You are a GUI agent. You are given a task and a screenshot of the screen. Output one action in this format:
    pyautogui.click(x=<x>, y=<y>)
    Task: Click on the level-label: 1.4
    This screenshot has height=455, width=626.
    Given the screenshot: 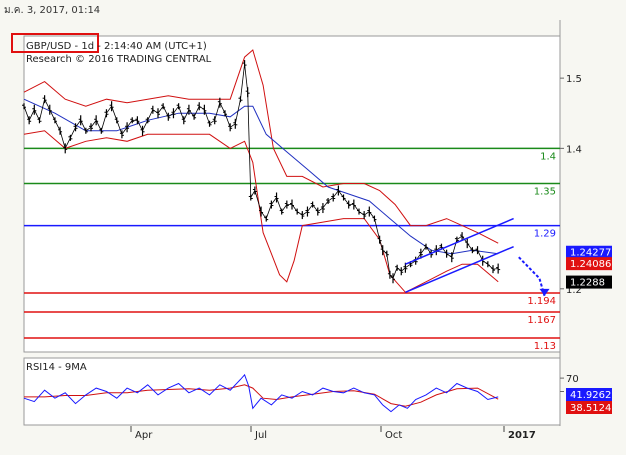 What is the action you would take?
    pyautogui.click(x=548, y=156)
    